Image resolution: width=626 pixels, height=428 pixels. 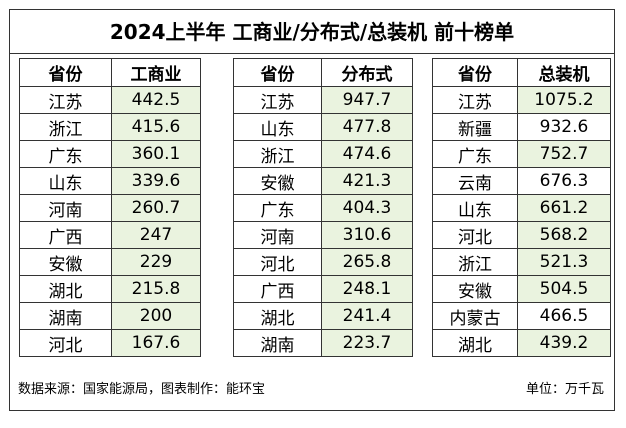 What do you see at coordinates (156, 100) in the screenshot?
I see `value-cell: 442.5` at bounding box center [156, 100].